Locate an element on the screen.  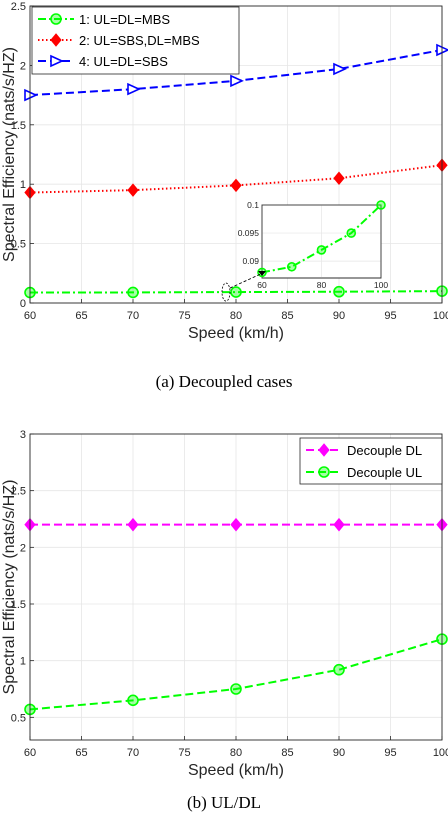
chart-2-x-tick-label: 70 is located at coordinates (133, 753).